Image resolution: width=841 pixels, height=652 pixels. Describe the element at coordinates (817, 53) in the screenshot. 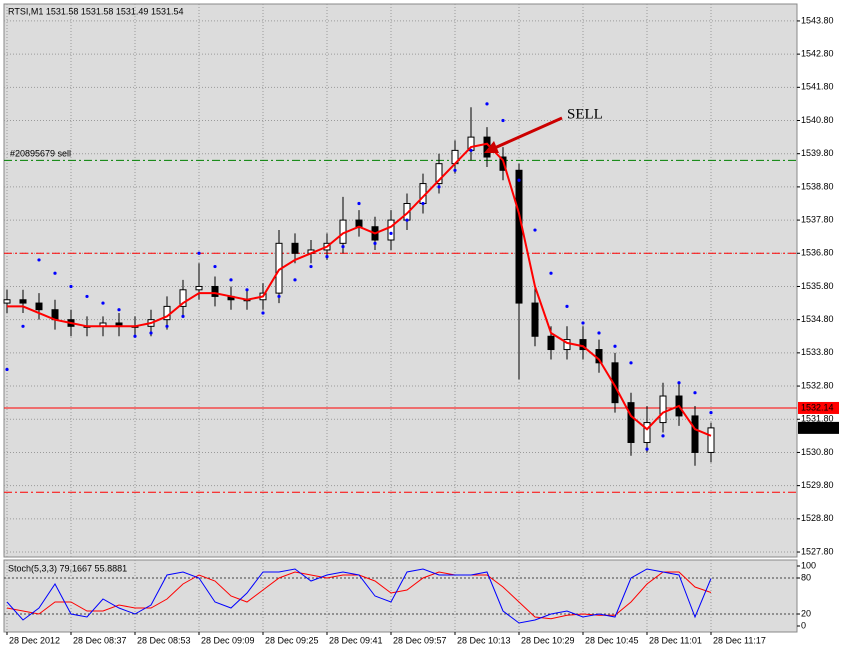

I see `y-tick-label: 1542.80` at that location.